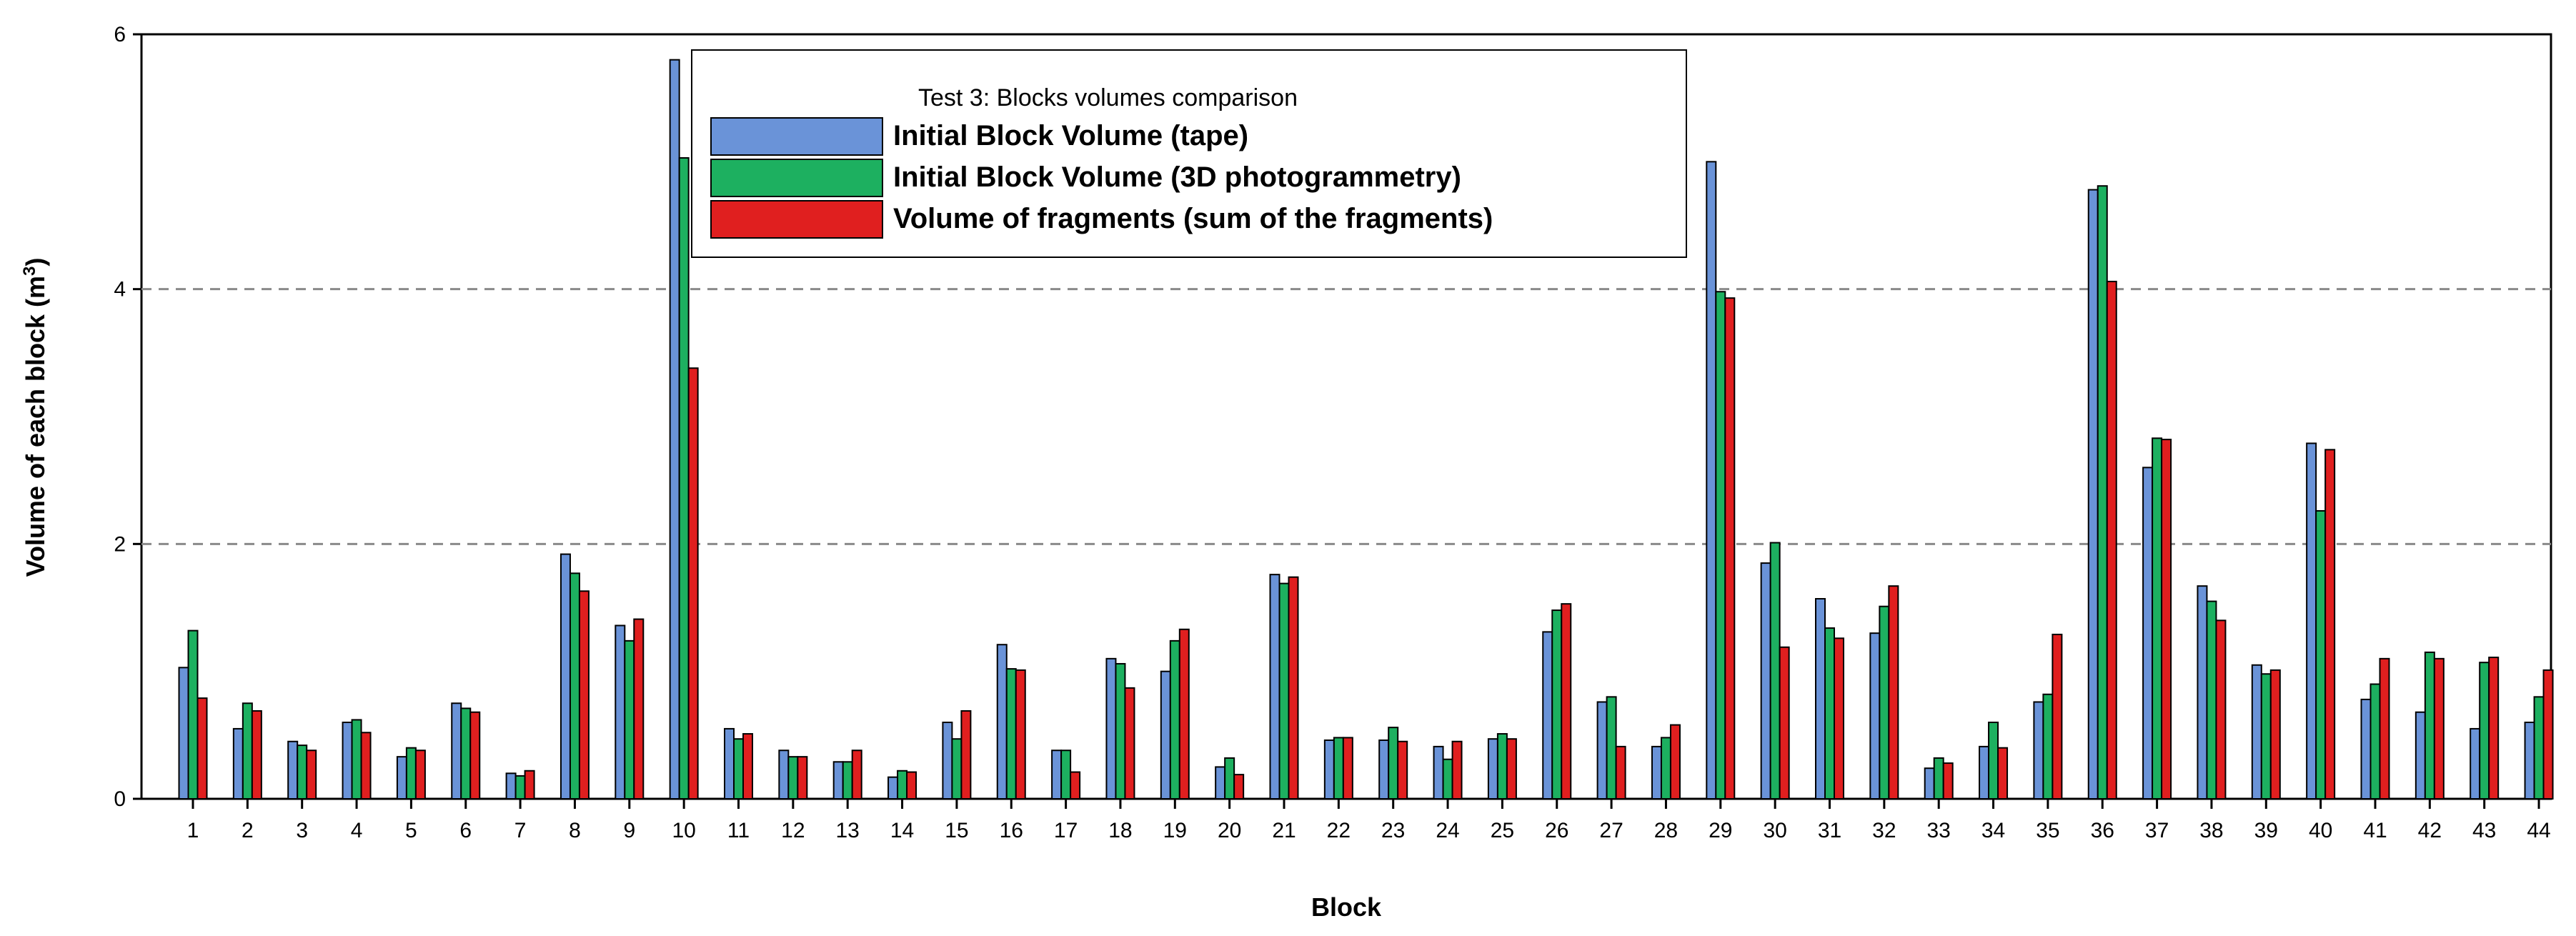 The height and width of the screenshot is (936, 2576). Describe the element at coordinates (127, 417) in the screenshot. I see `y-axis: 0 2 4 6` at that location.